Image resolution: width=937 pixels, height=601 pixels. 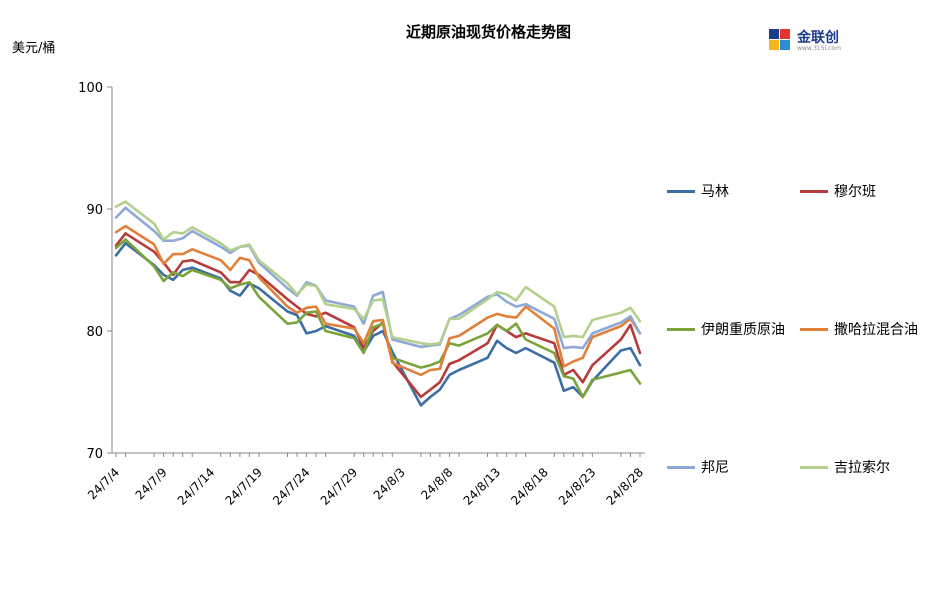 I want to click on chart-title: 近期原油现货价格走势图, so click(x=488, y=32).